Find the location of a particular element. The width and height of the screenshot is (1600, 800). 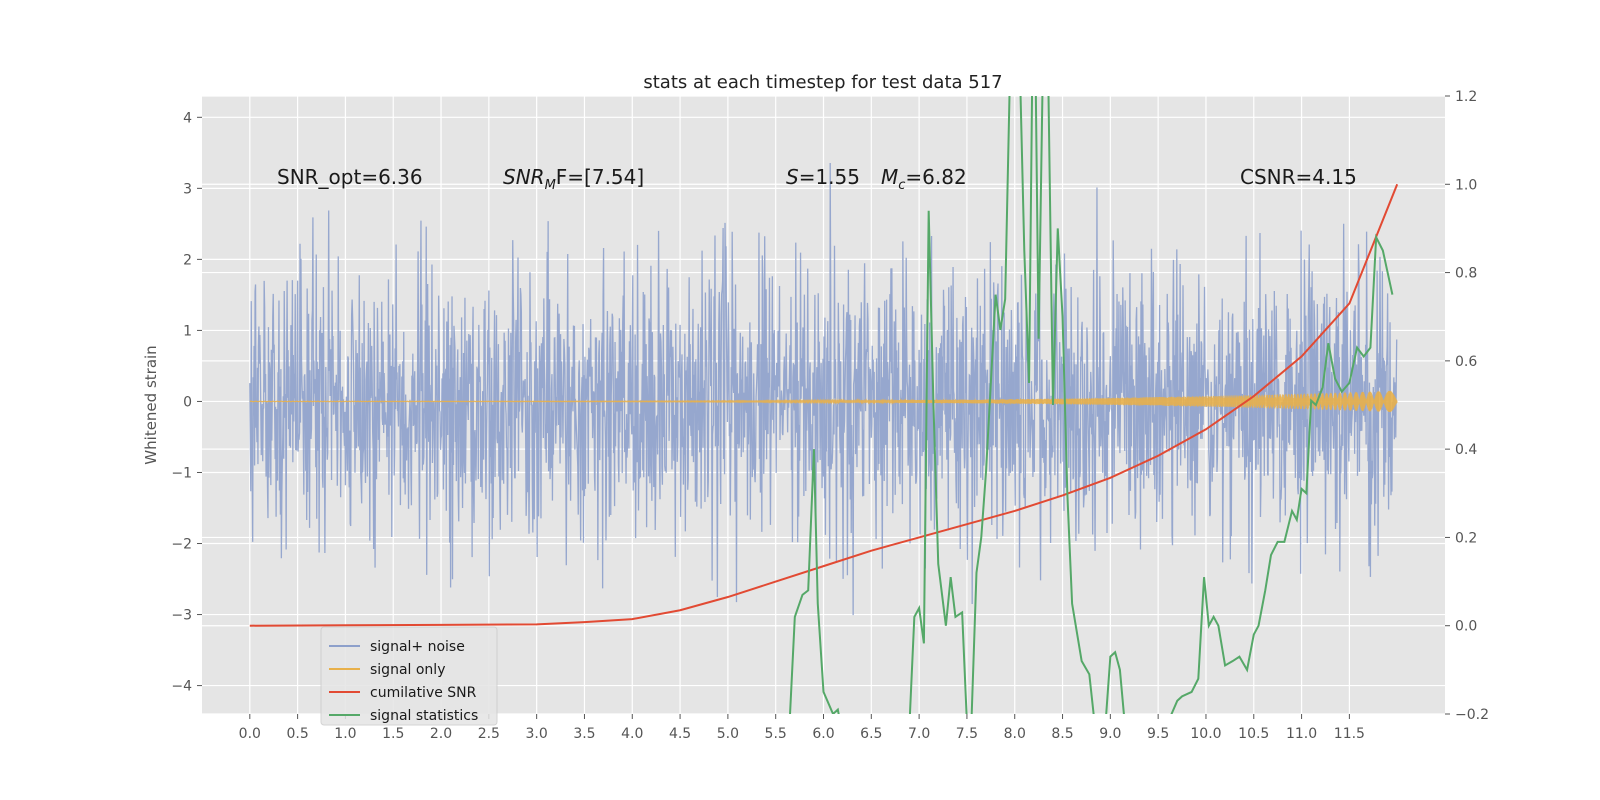

snr-mf-symbol: SNR is located at coordinates (524, 177).